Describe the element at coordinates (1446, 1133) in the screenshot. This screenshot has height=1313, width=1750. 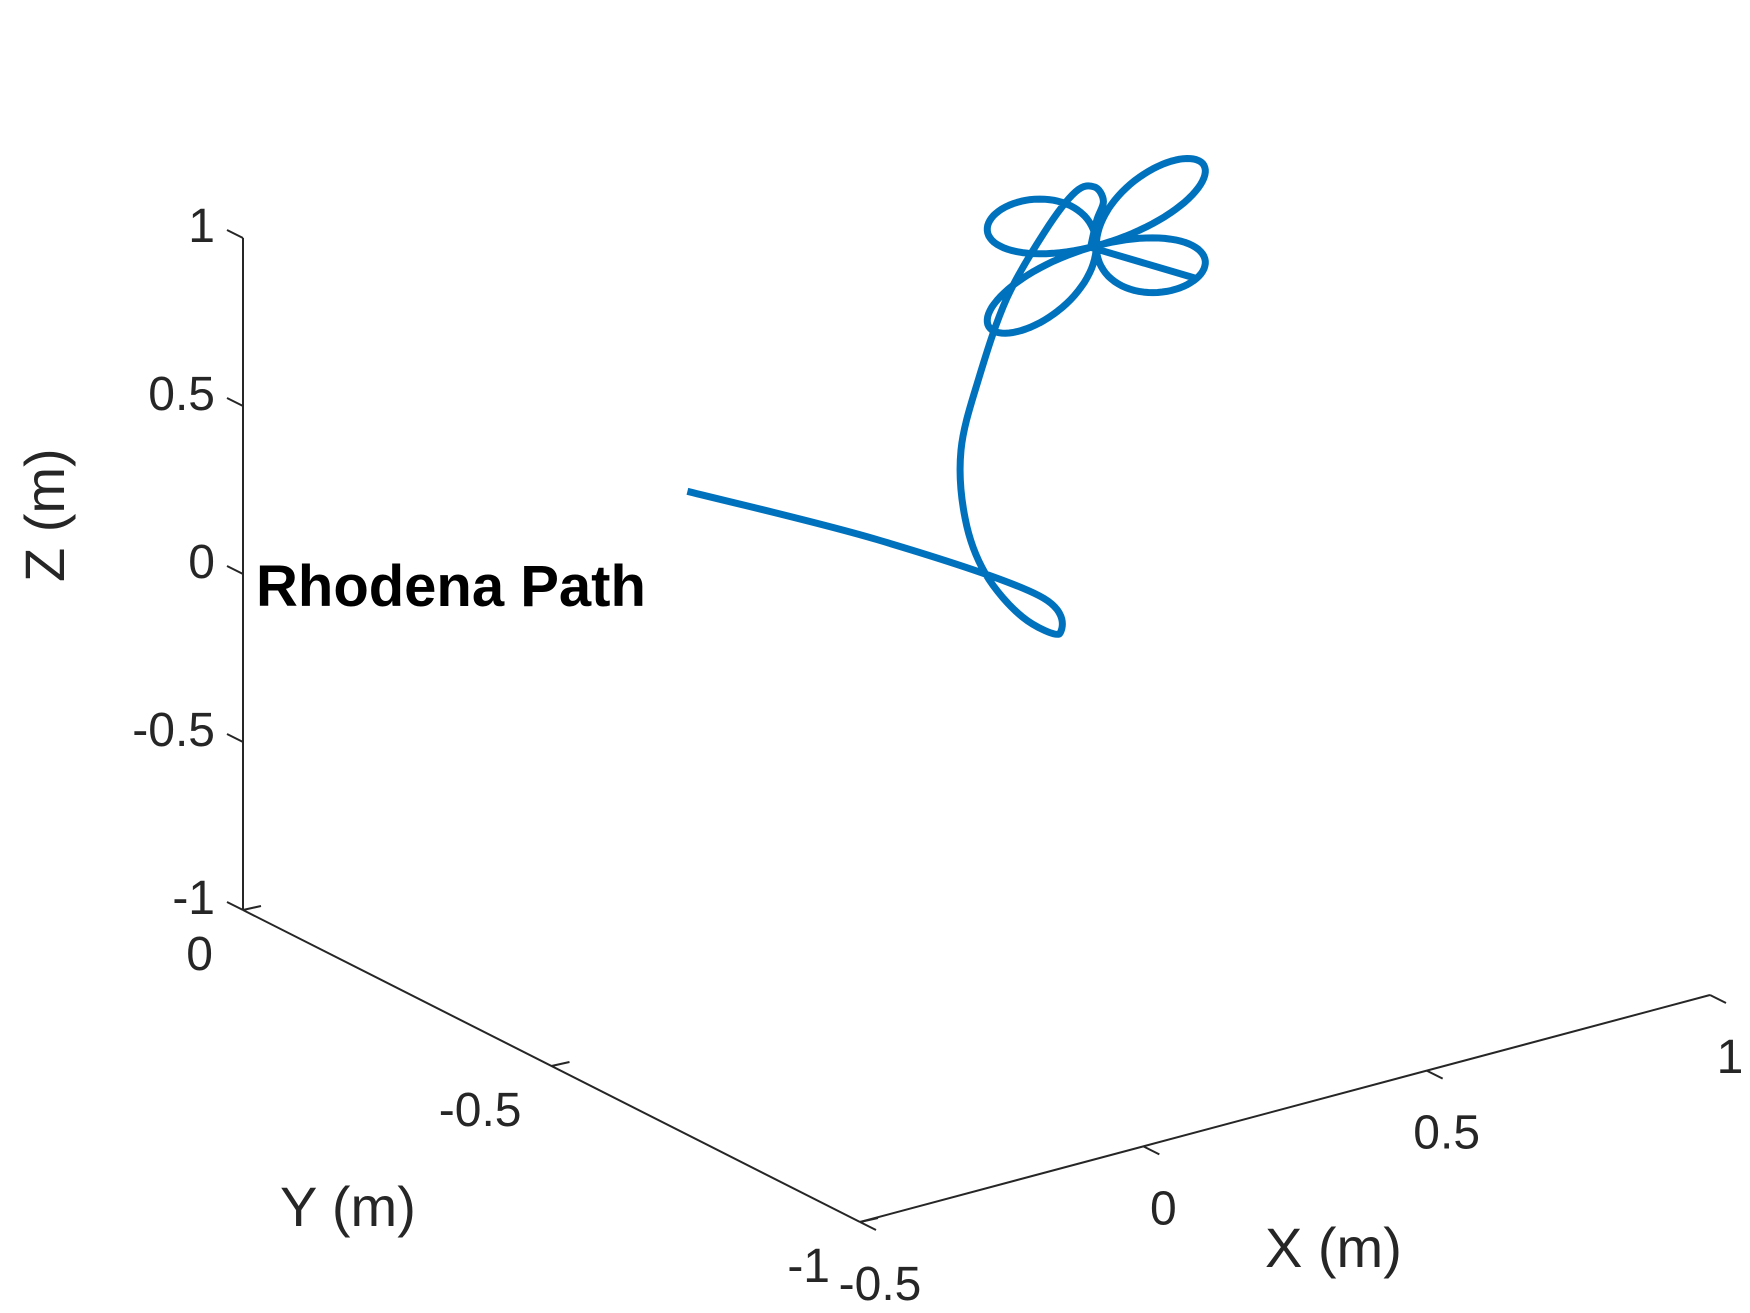
I see `x-tick-label: 0.5` at that location.